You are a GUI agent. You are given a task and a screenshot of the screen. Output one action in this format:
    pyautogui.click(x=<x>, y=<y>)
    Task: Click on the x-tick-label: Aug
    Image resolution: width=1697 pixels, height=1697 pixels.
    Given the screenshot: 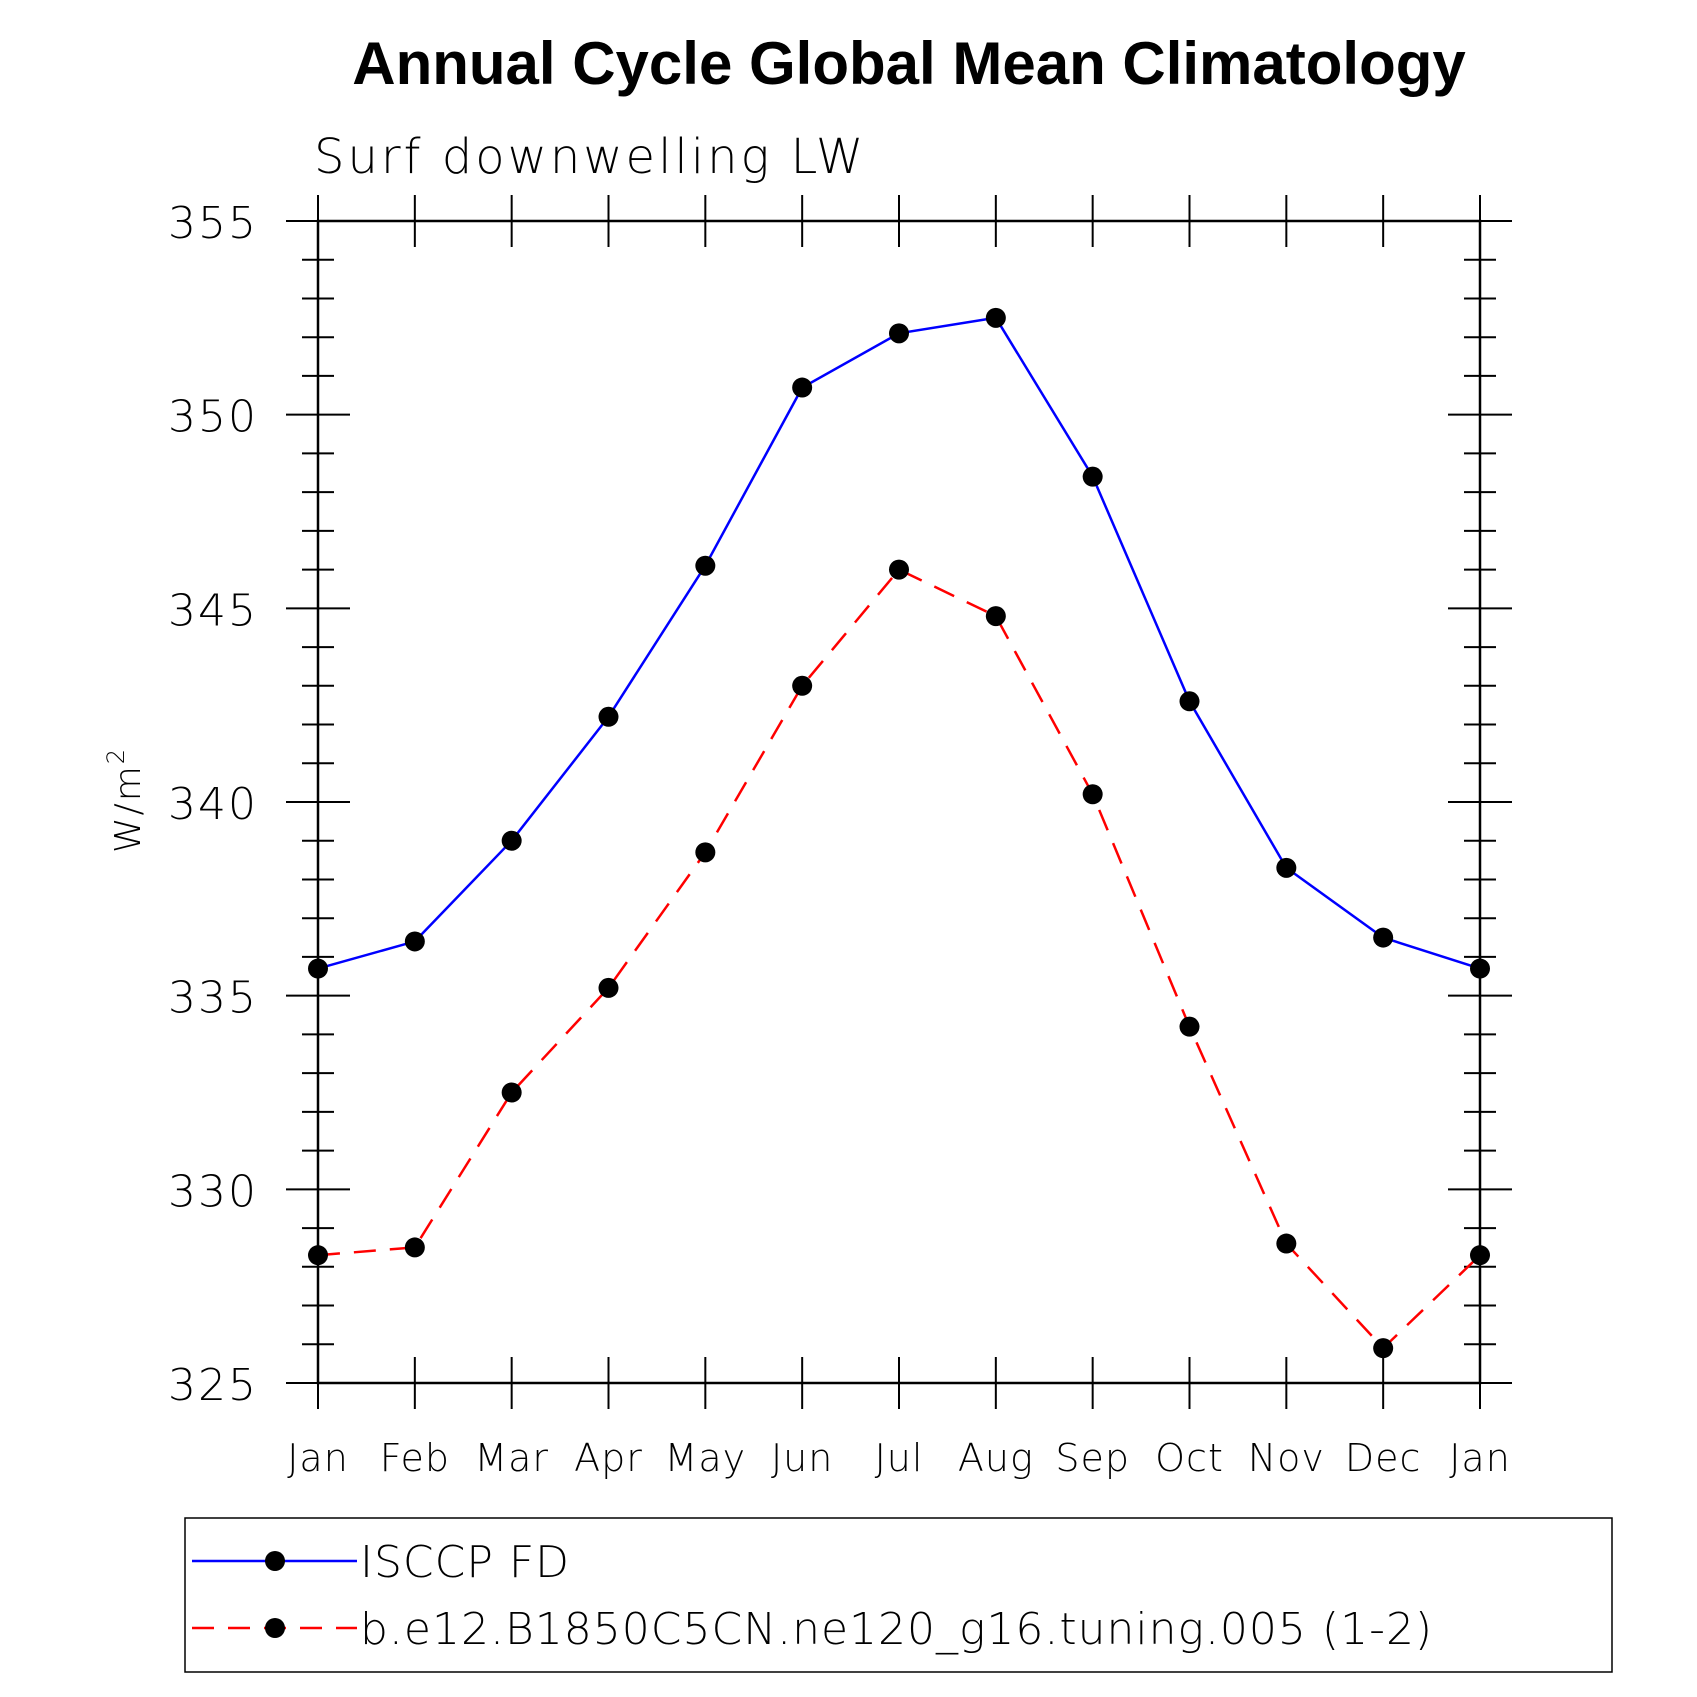 What is the action you would take?
    pyautogui.click(x=996, y=1458)
    